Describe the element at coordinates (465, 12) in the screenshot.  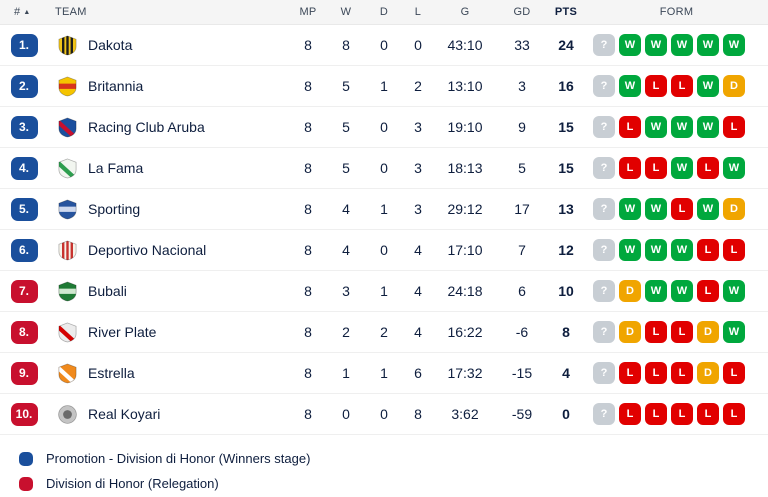
I see `header-goals: G` at that location.